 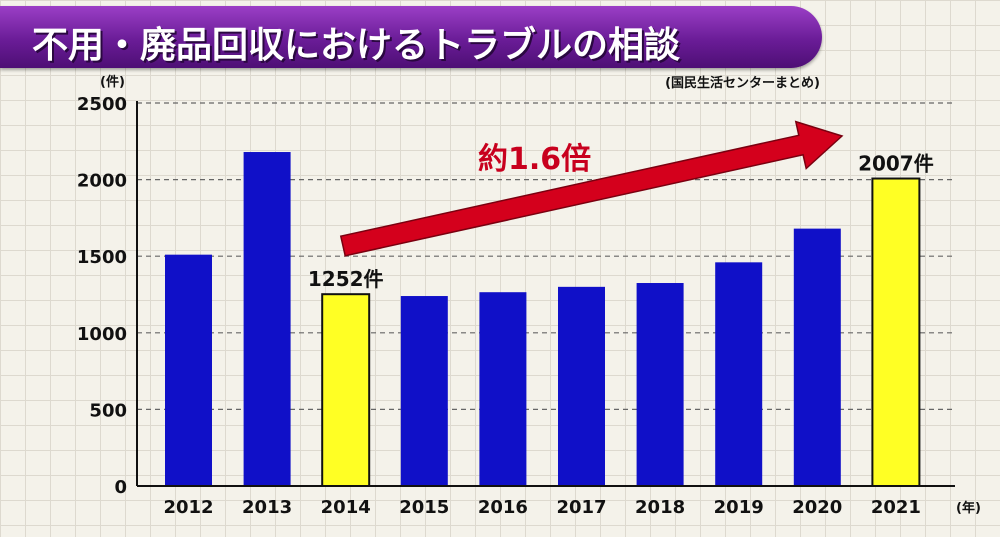 What do you see at coordinates (503, 507) in the screenshot?
I see `x-tick-label: 2016` at bounding box center [503, 507].